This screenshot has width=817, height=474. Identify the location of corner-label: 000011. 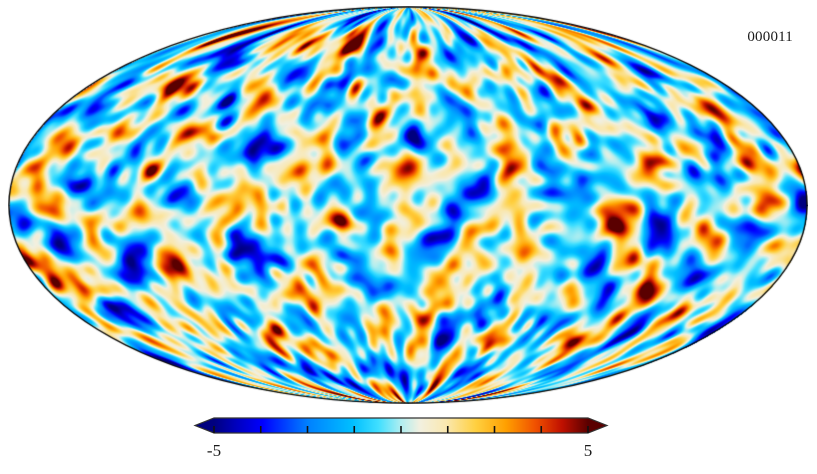
(770, 37).